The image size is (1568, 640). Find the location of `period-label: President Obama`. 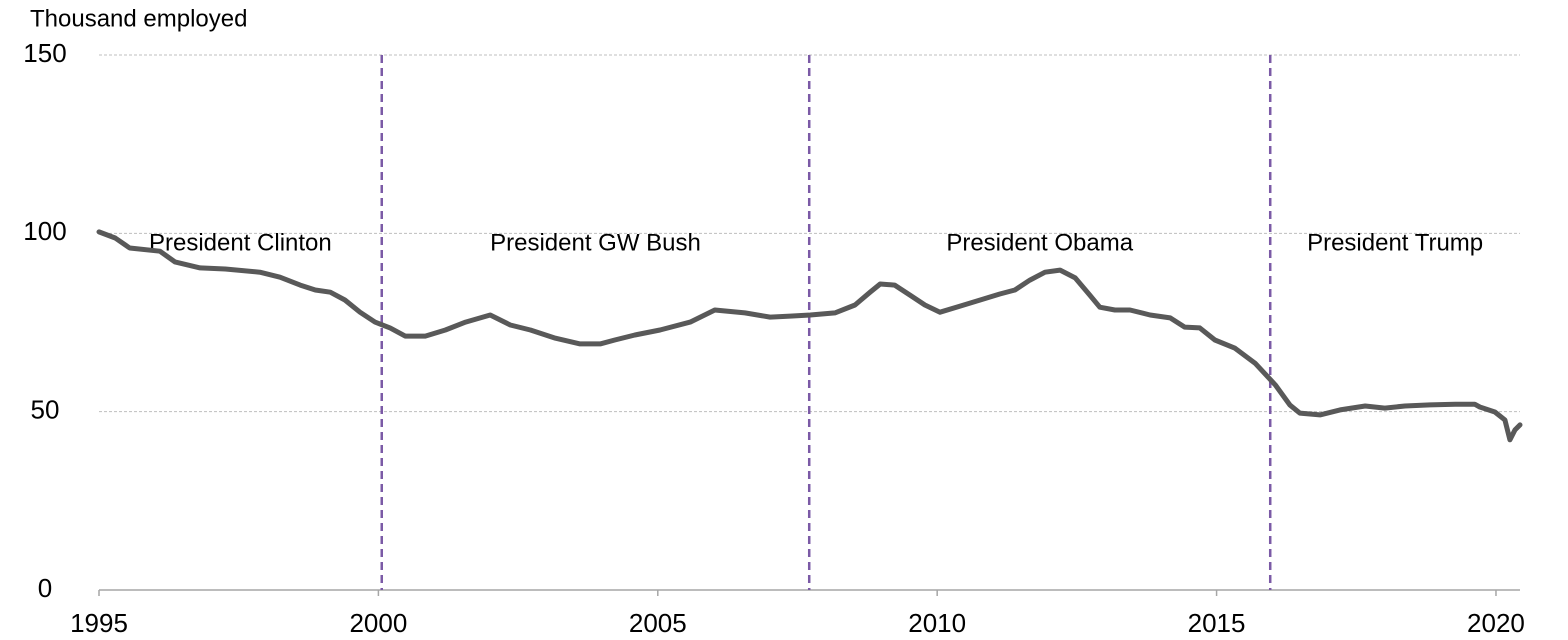

period-label: President Obama is located at coordinates (1039, 242).